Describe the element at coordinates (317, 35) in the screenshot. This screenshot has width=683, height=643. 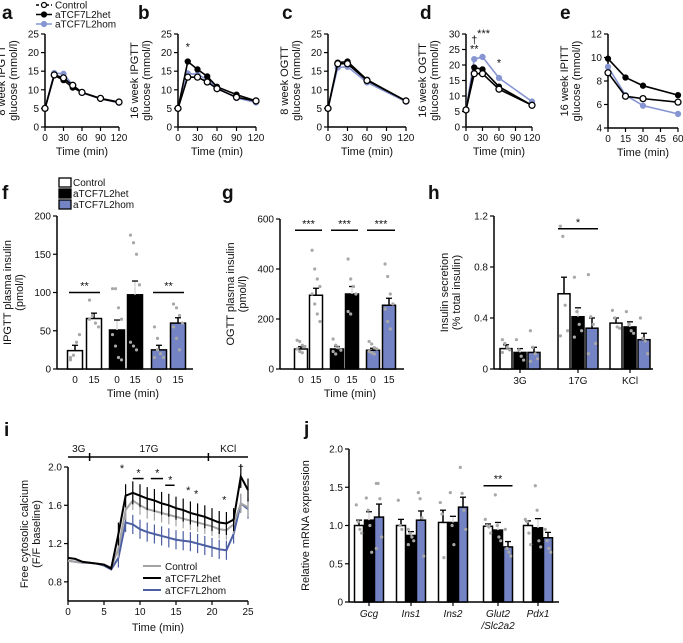
I see `y-tick-label: 25` at that location.